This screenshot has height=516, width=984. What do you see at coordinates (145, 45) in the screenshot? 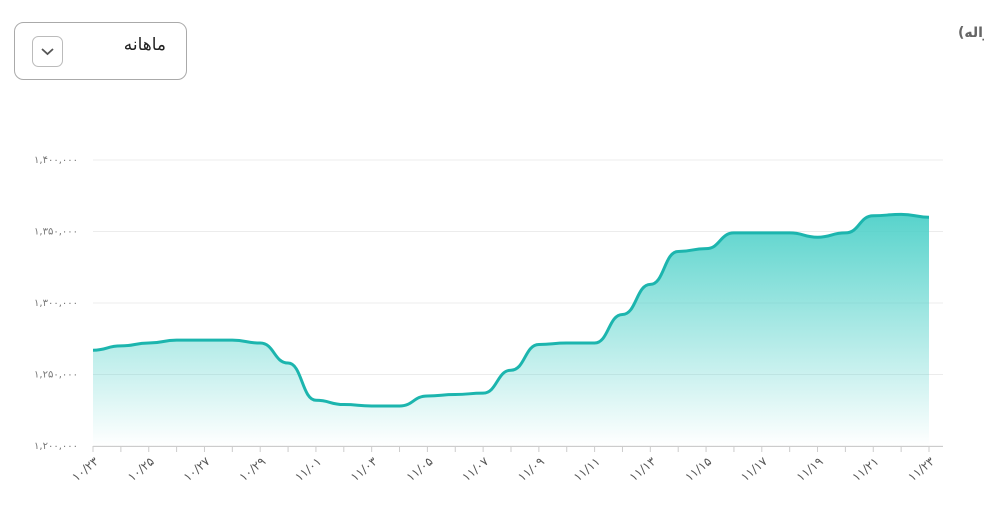
I see `dropdown-label: ماهانه` at bounding box center [145, 45].